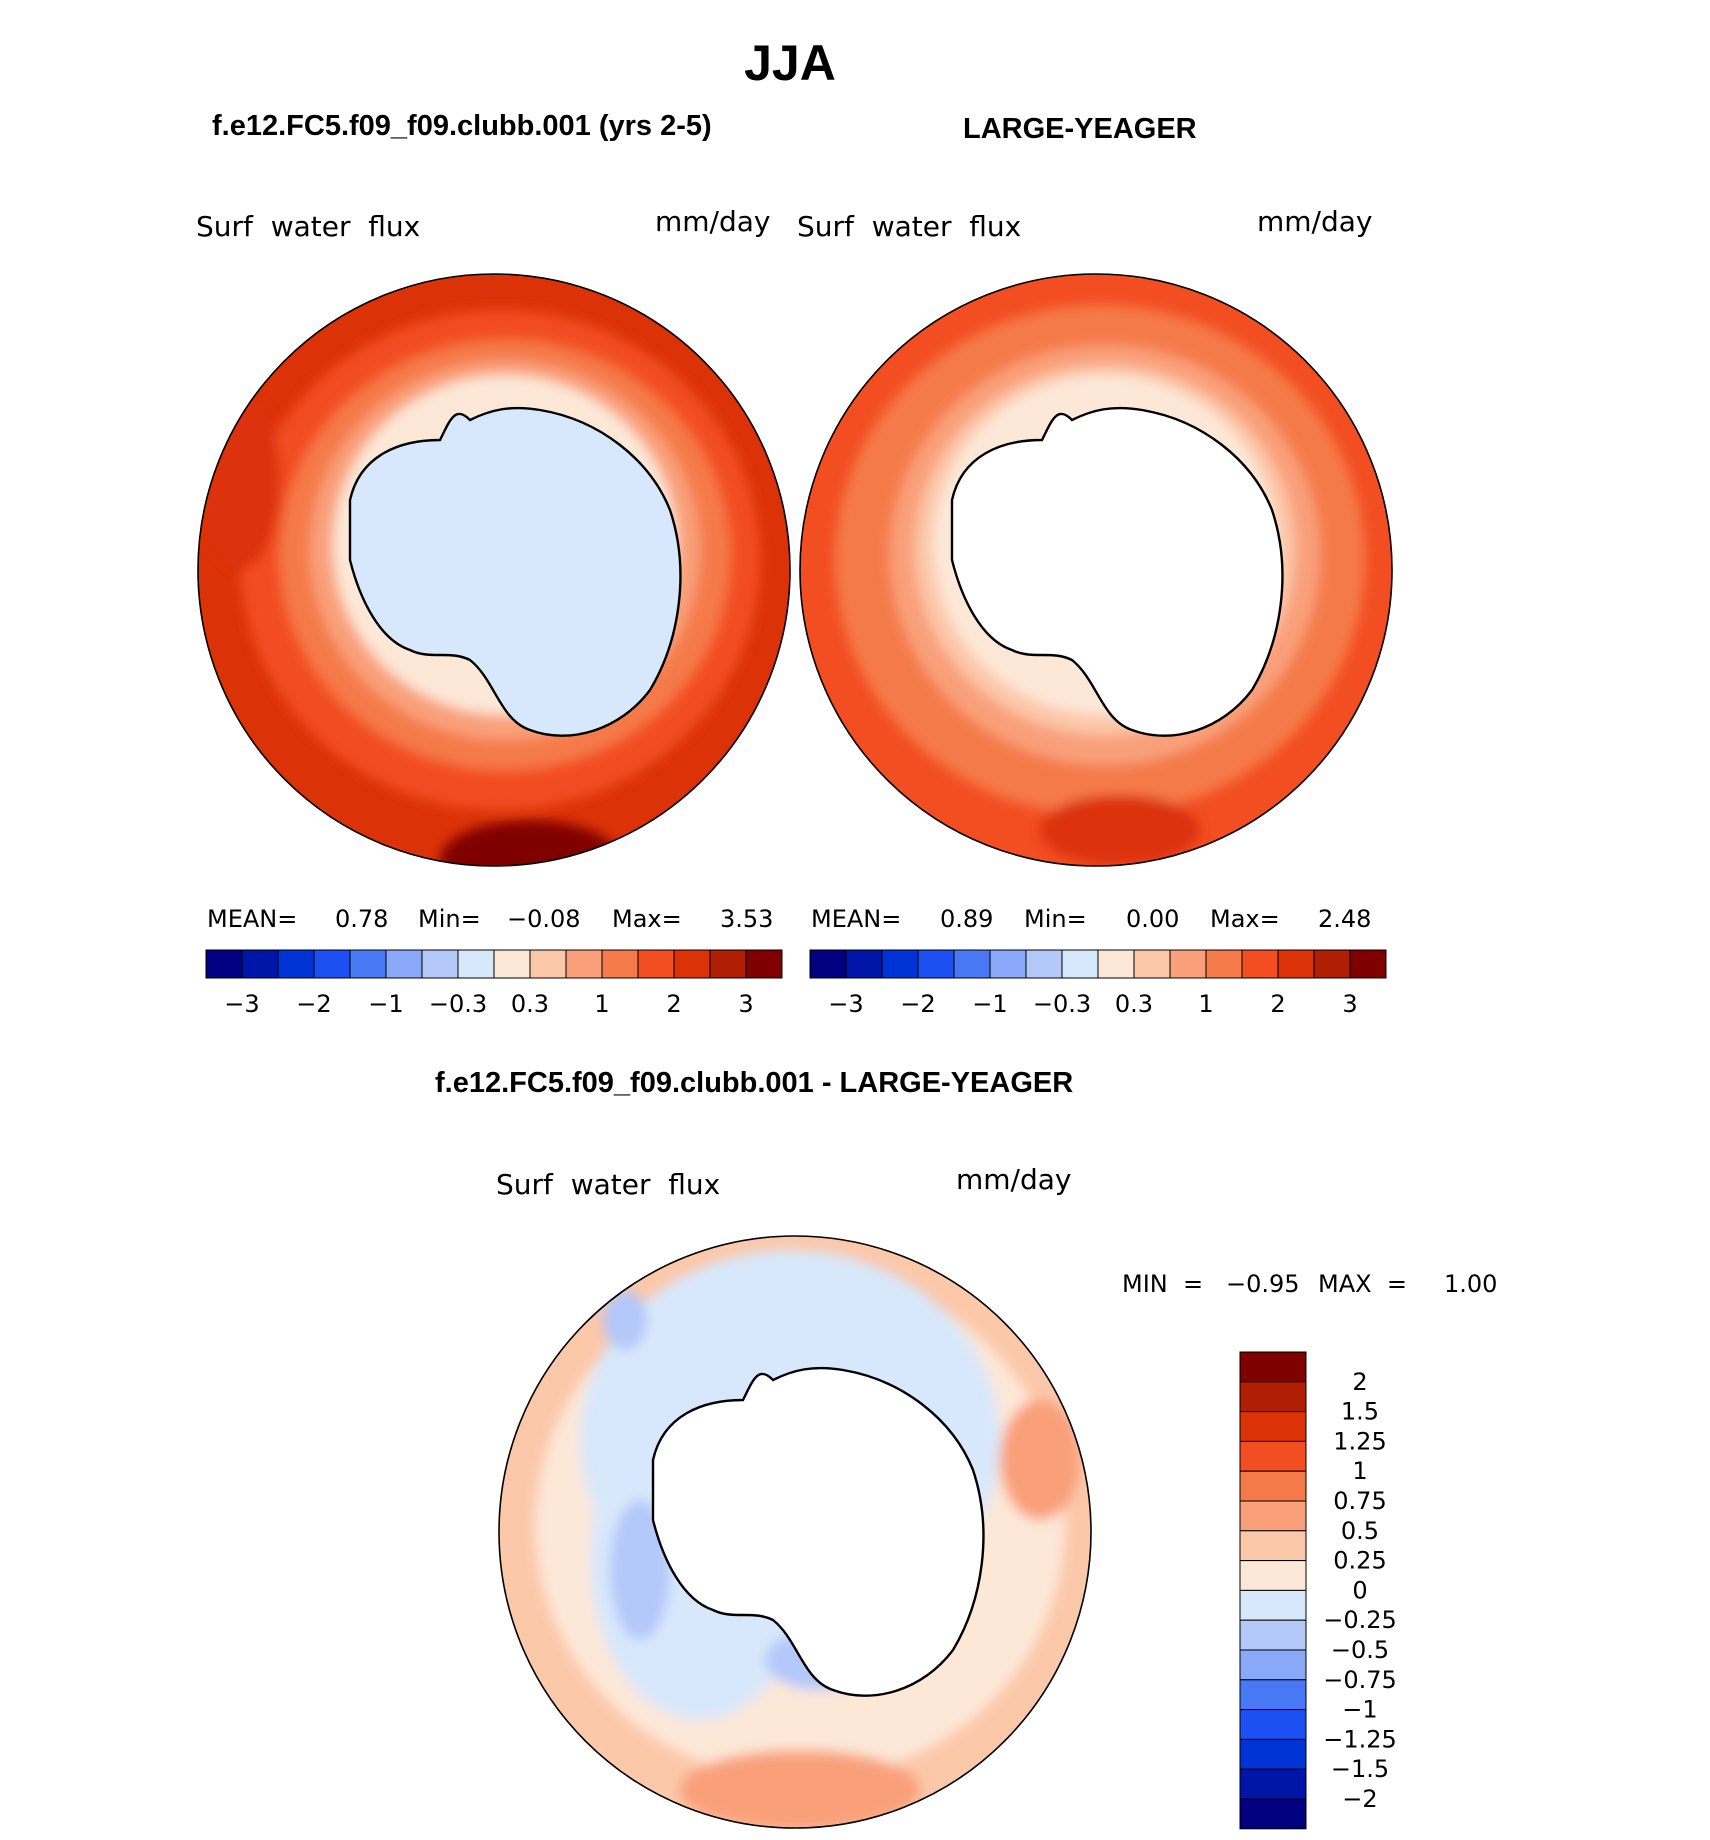  Describe the element at coordinates (1359, 1710) in the screenshot. I see `diff-colorbar-tick-label: −1` at that location.